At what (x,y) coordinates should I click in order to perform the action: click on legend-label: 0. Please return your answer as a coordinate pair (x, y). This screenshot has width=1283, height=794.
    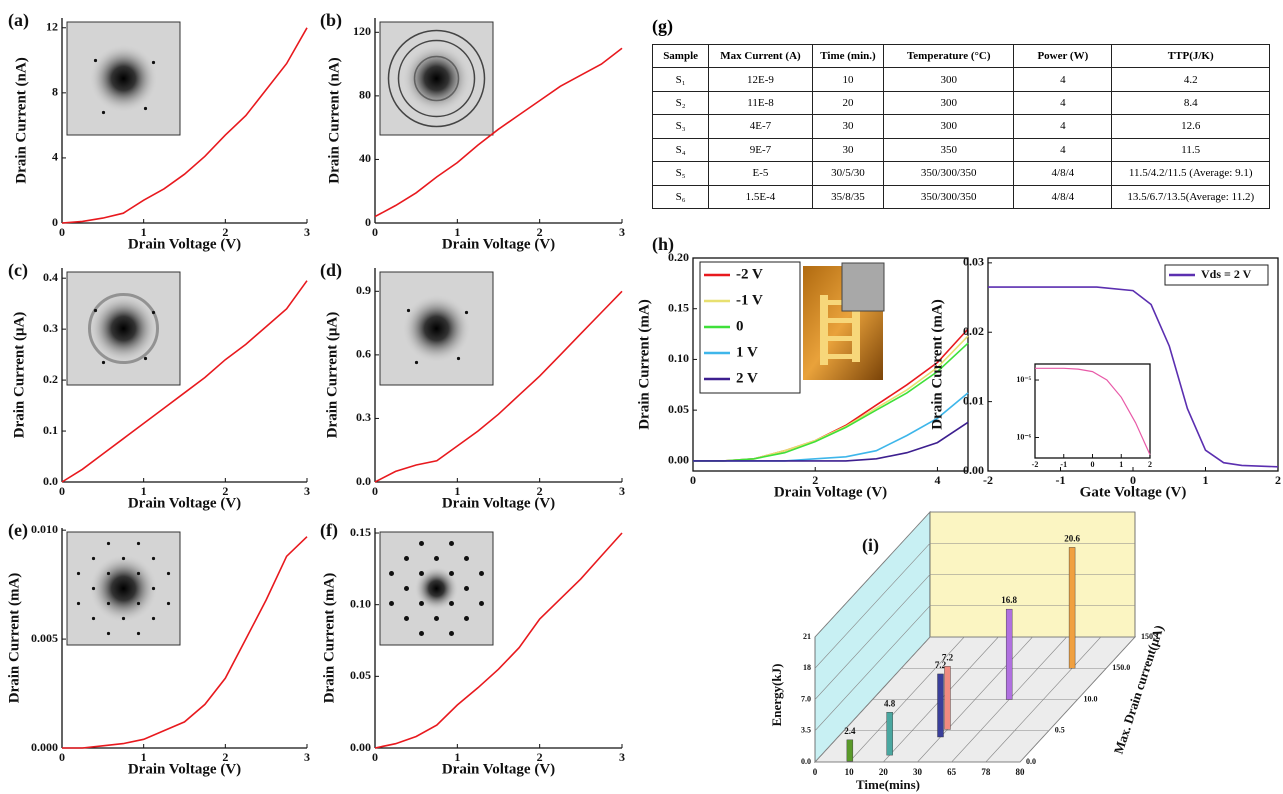
    Looking at the image, I should click on (740, 326).